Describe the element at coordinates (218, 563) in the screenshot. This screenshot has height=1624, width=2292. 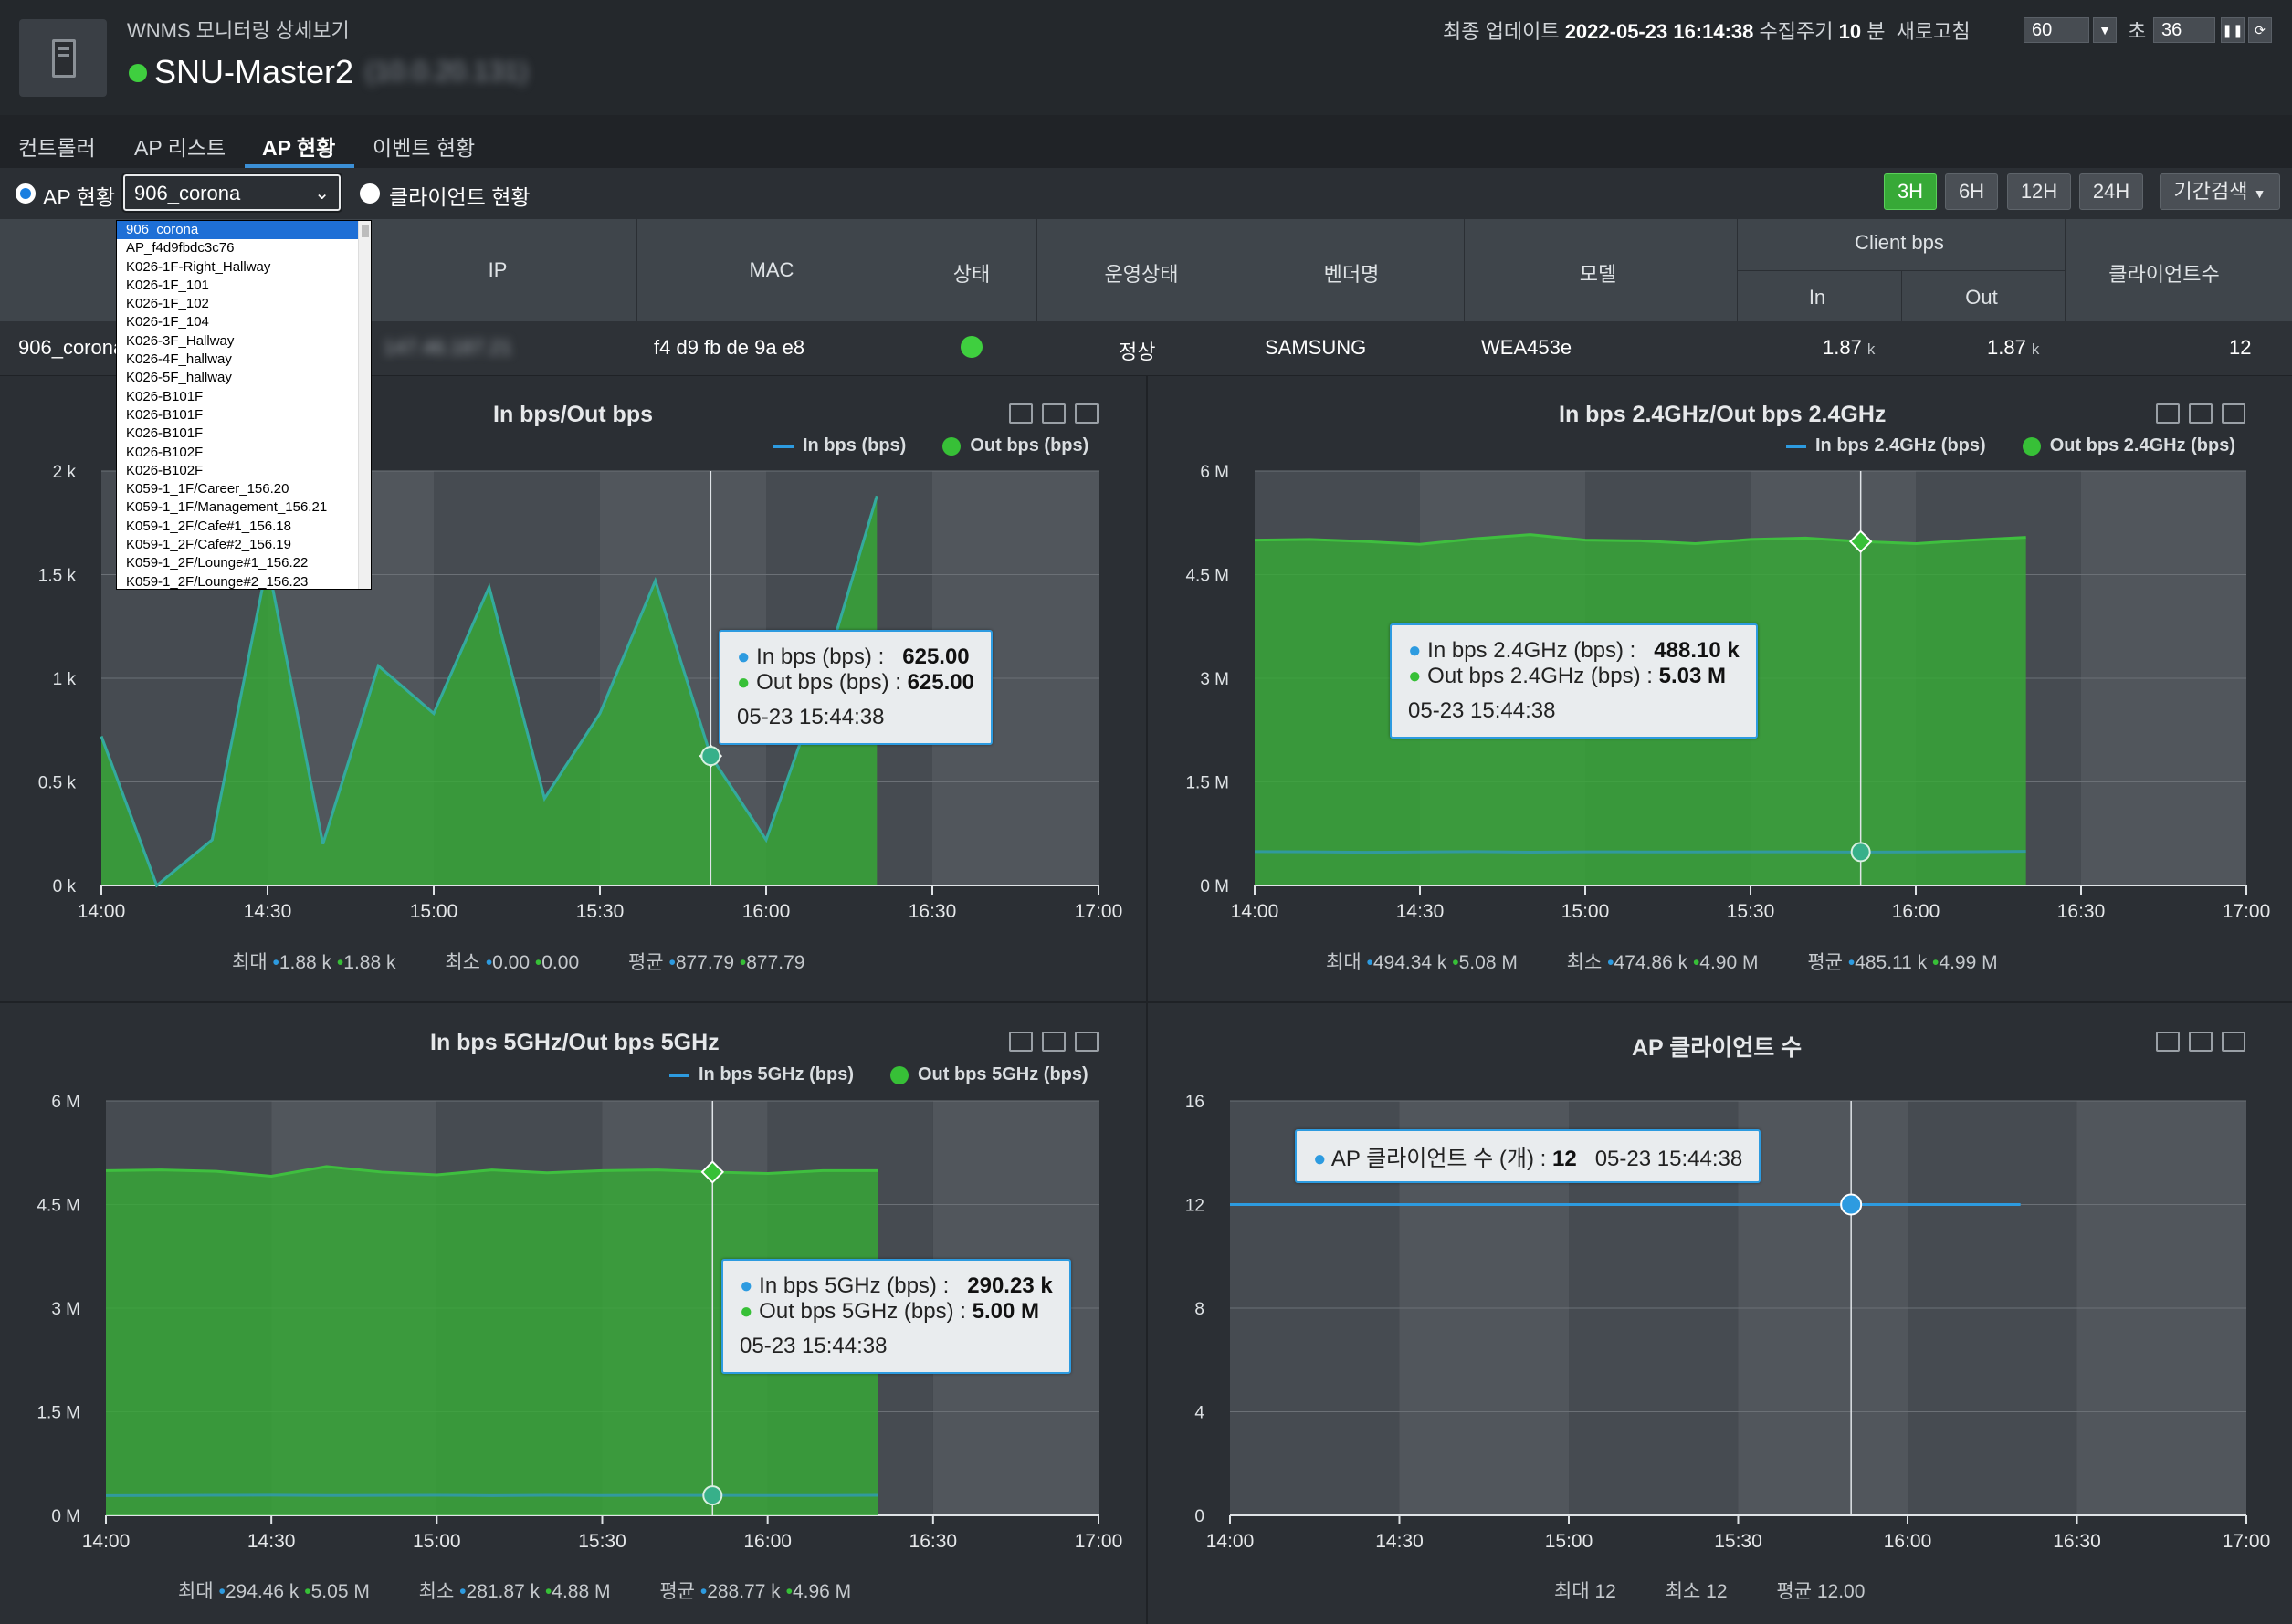
I see `dropdown-option: K059-1_2F/Lounge#1_156.22` at that location.